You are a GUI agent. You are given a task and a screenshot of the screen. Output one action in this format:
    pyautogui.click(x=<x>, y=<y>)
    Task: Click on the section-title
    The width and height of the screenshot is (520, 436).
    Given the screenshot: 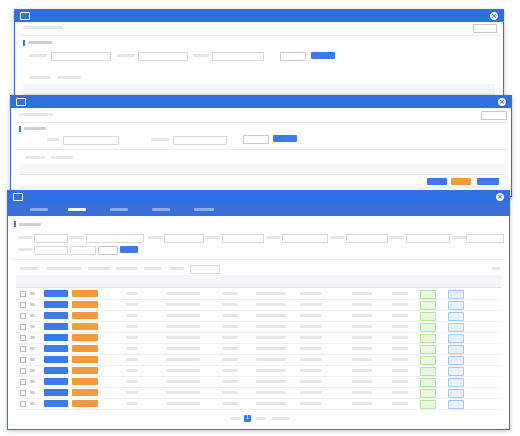 What is the action you would take?
    pyautogui.click(x=30, y=224)
    